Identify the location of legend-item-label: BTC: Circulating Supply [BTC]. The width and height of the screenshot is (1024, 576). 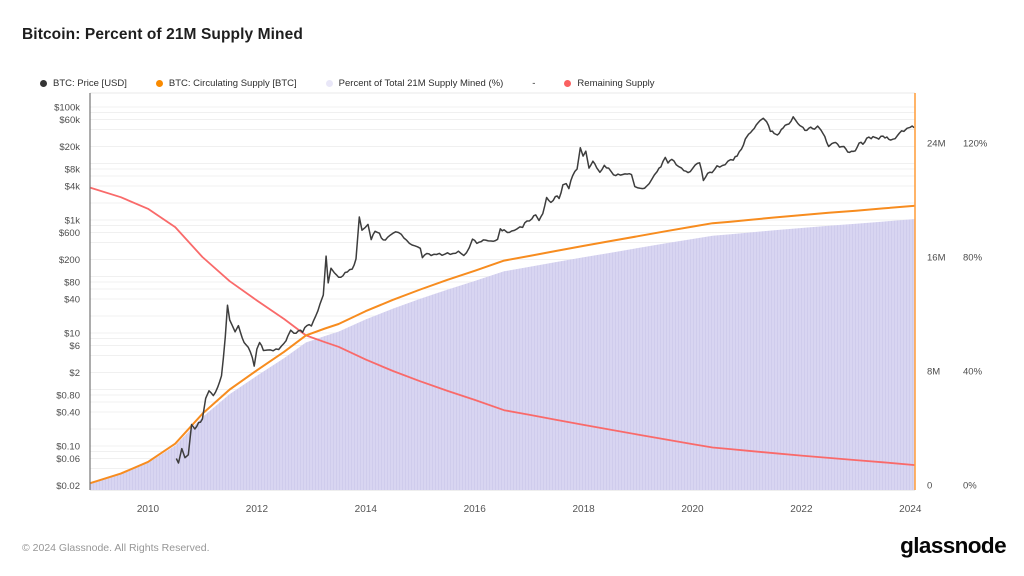
(232, 83).